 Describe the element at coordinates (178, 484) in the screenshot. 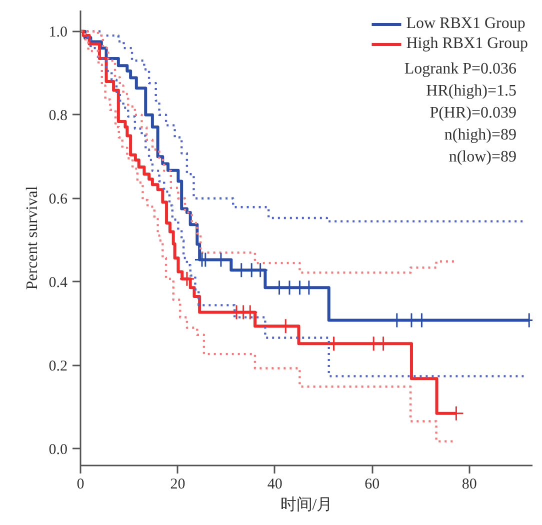

I see `x-tick-label: 20` at that location.